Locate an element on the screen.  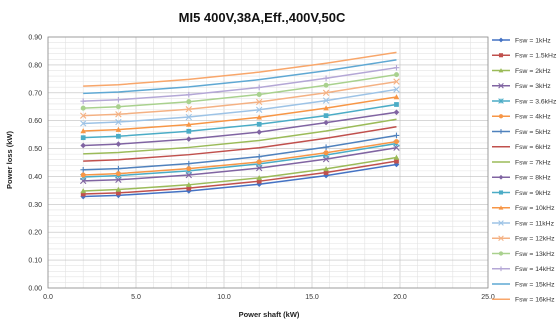
y-tick-label: 0.40 is located at coordinates (35, 177).